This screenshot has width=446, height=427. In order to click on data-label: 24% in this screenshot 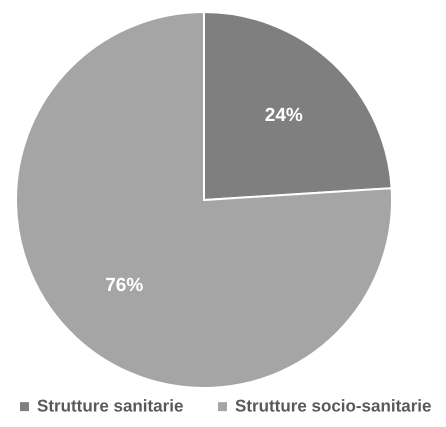, I will do `click(283, 115)`.